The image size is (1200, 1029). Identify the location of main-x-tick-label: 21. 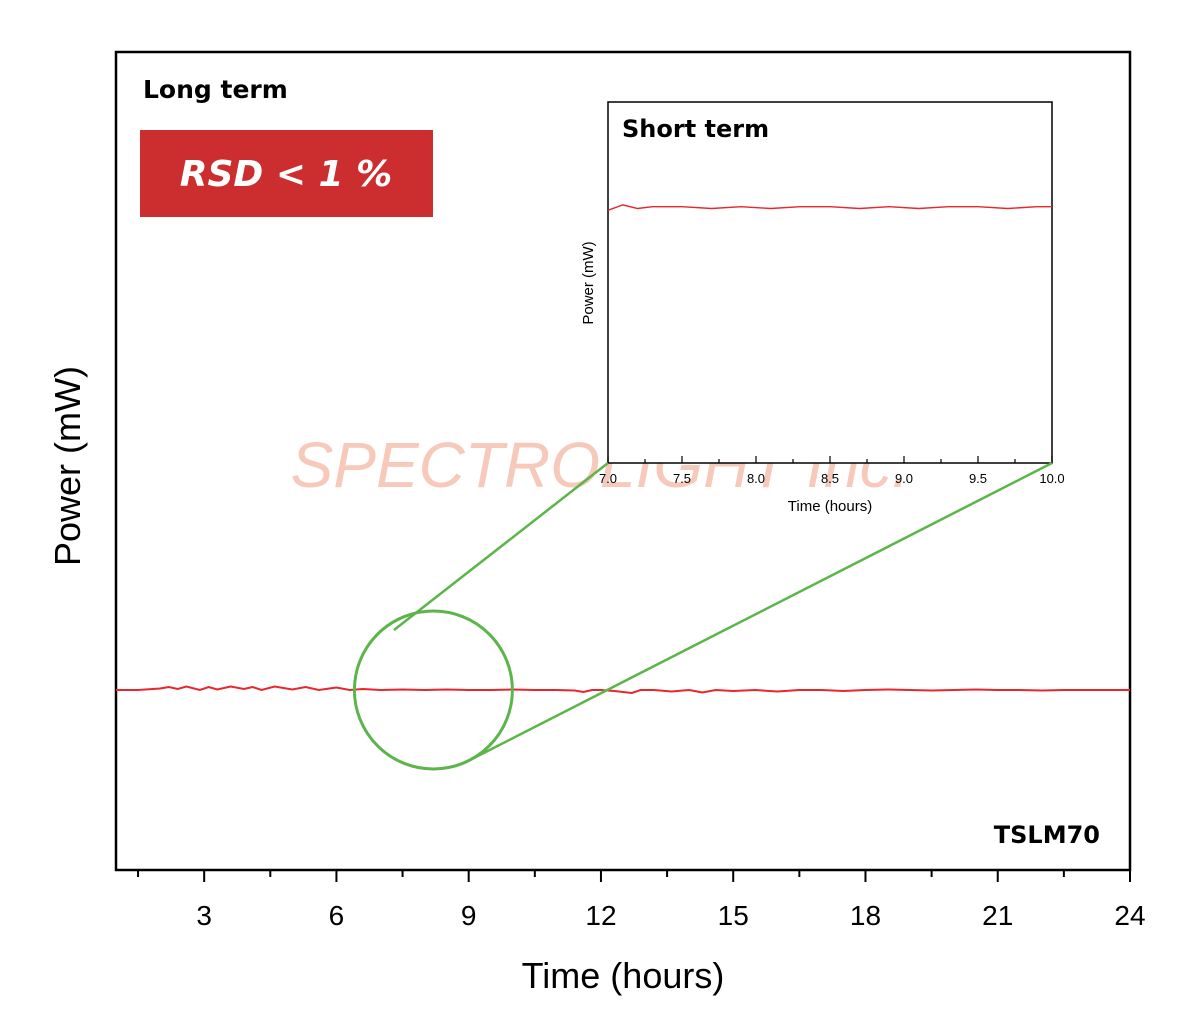
(997, 915).